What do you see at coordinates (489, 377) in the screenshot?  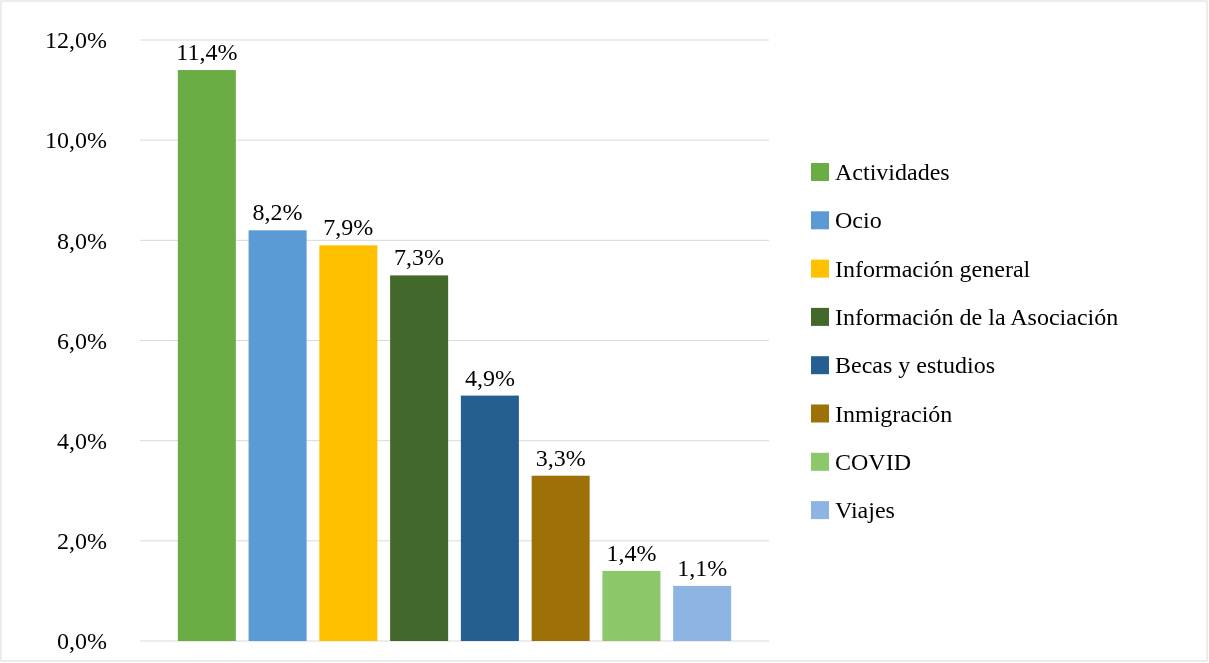 I see `data-label: 4,9%` at bounding box center [489, 377].